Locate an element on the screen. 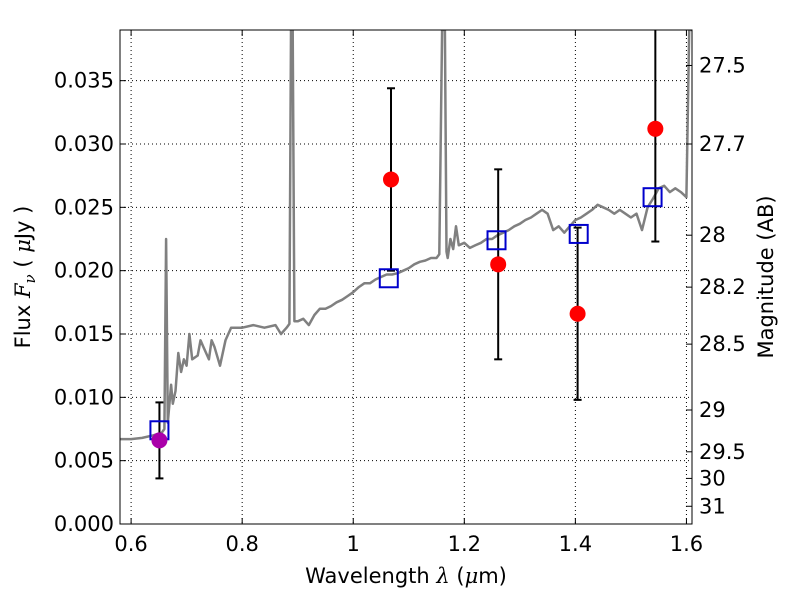 This screenshot has width=800, height=600. y2-tick-label: 28 is located at coordinates (712, 235).